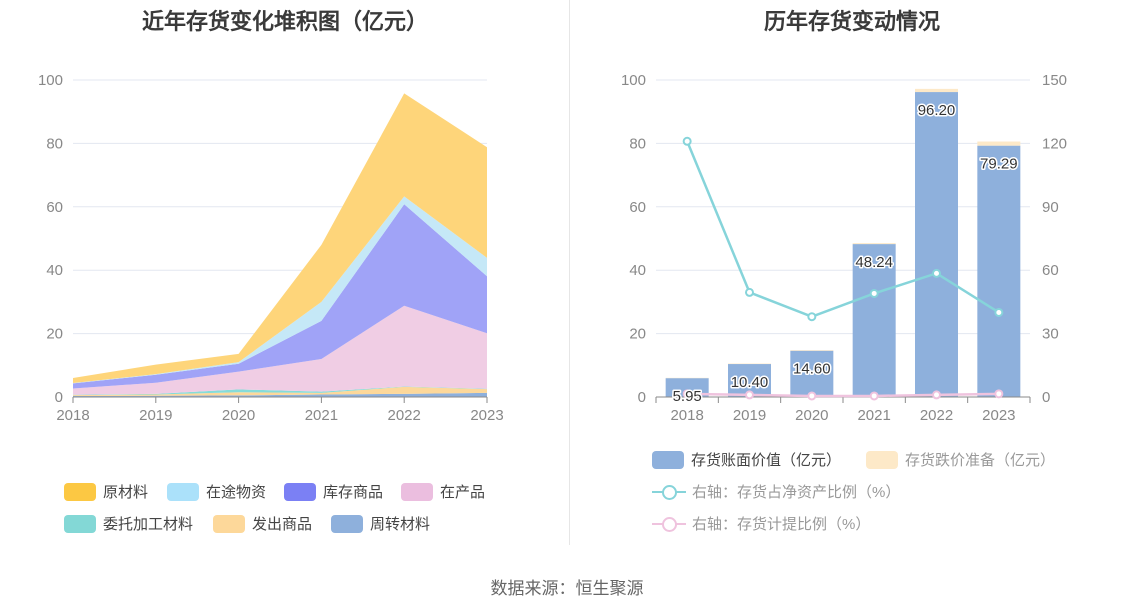 Image resolution: width=1134 pixels, height=612 pixels. I want to click on left-y-tick-label: 80, so click(54, 143).